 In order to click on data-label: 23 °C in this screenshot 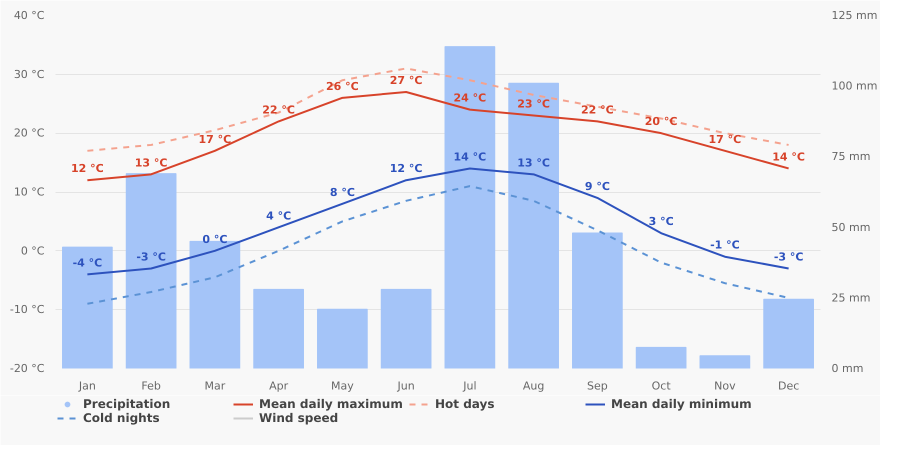, I will do `click(533, 104)`.